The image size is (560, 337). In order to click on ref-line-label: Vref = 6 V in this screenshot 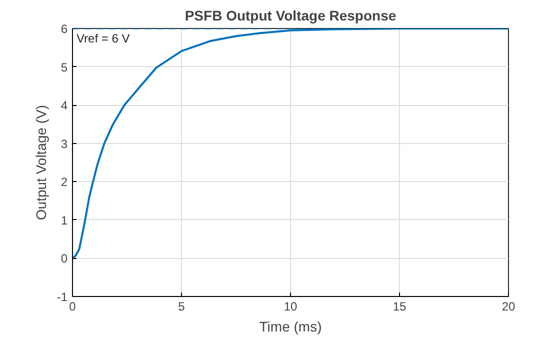, I will do `click(103, 39)`.